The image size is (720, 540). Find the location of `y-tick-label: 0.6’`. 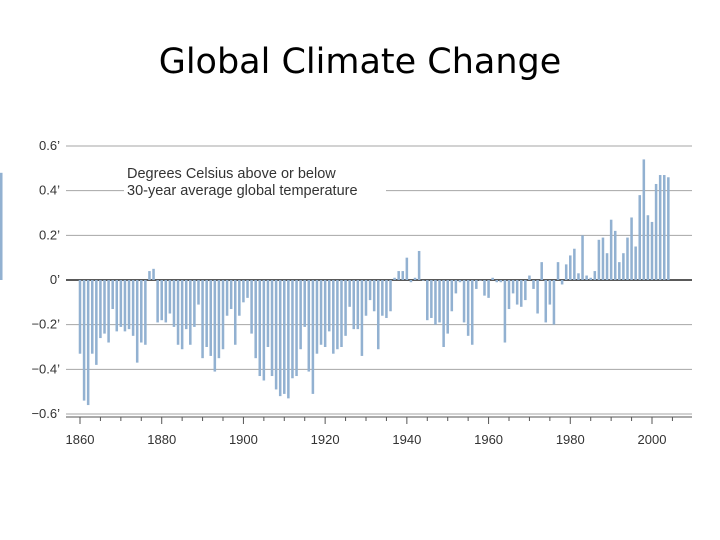

y-tick-label: 0.6’ is located at coordinates (49, 145).